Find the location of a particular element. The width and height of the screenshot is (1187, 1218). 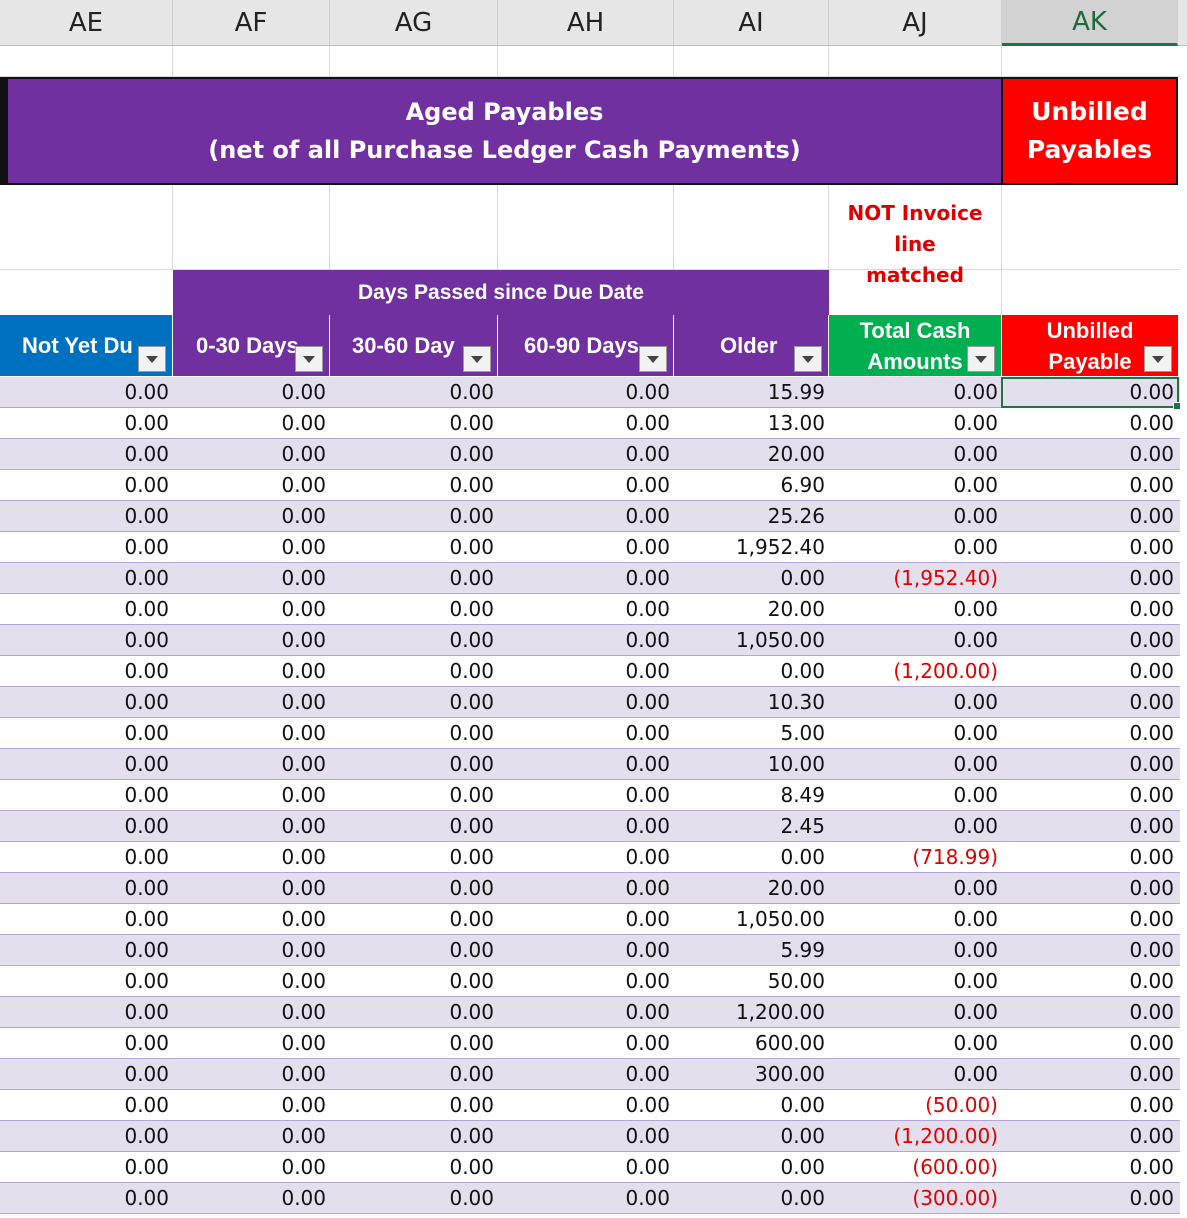

table-cell: 1,952.40 is located at coordinates (780, 547).